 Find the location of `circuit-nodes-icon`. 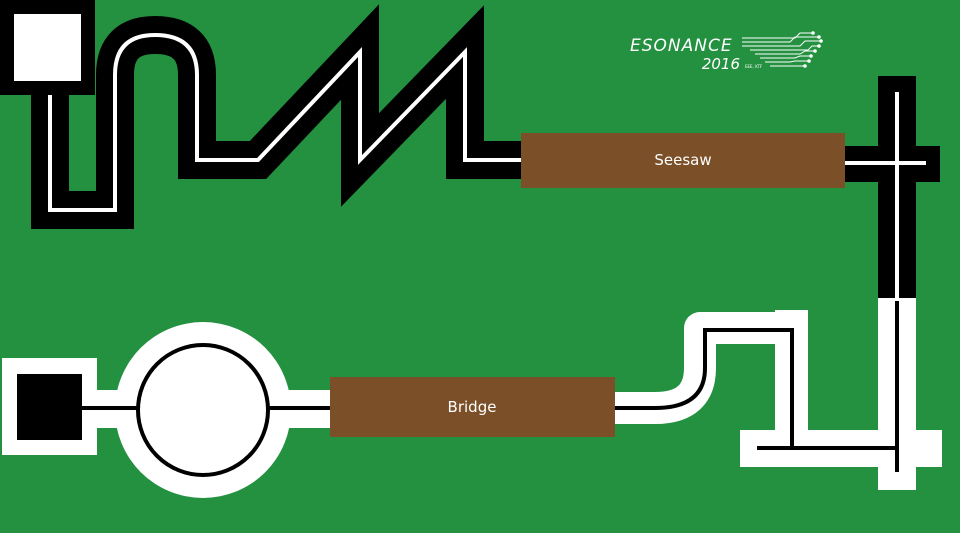

circuit-nodes-icon is located at coordinates (813, 49).